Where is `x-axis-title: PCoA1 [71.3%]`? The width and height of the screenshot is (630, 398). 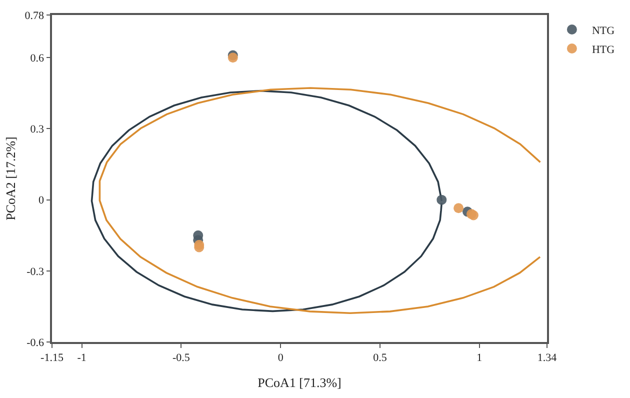 x-axis-title: PCoA1 [71.3%] is located at coordinates (300, 382).